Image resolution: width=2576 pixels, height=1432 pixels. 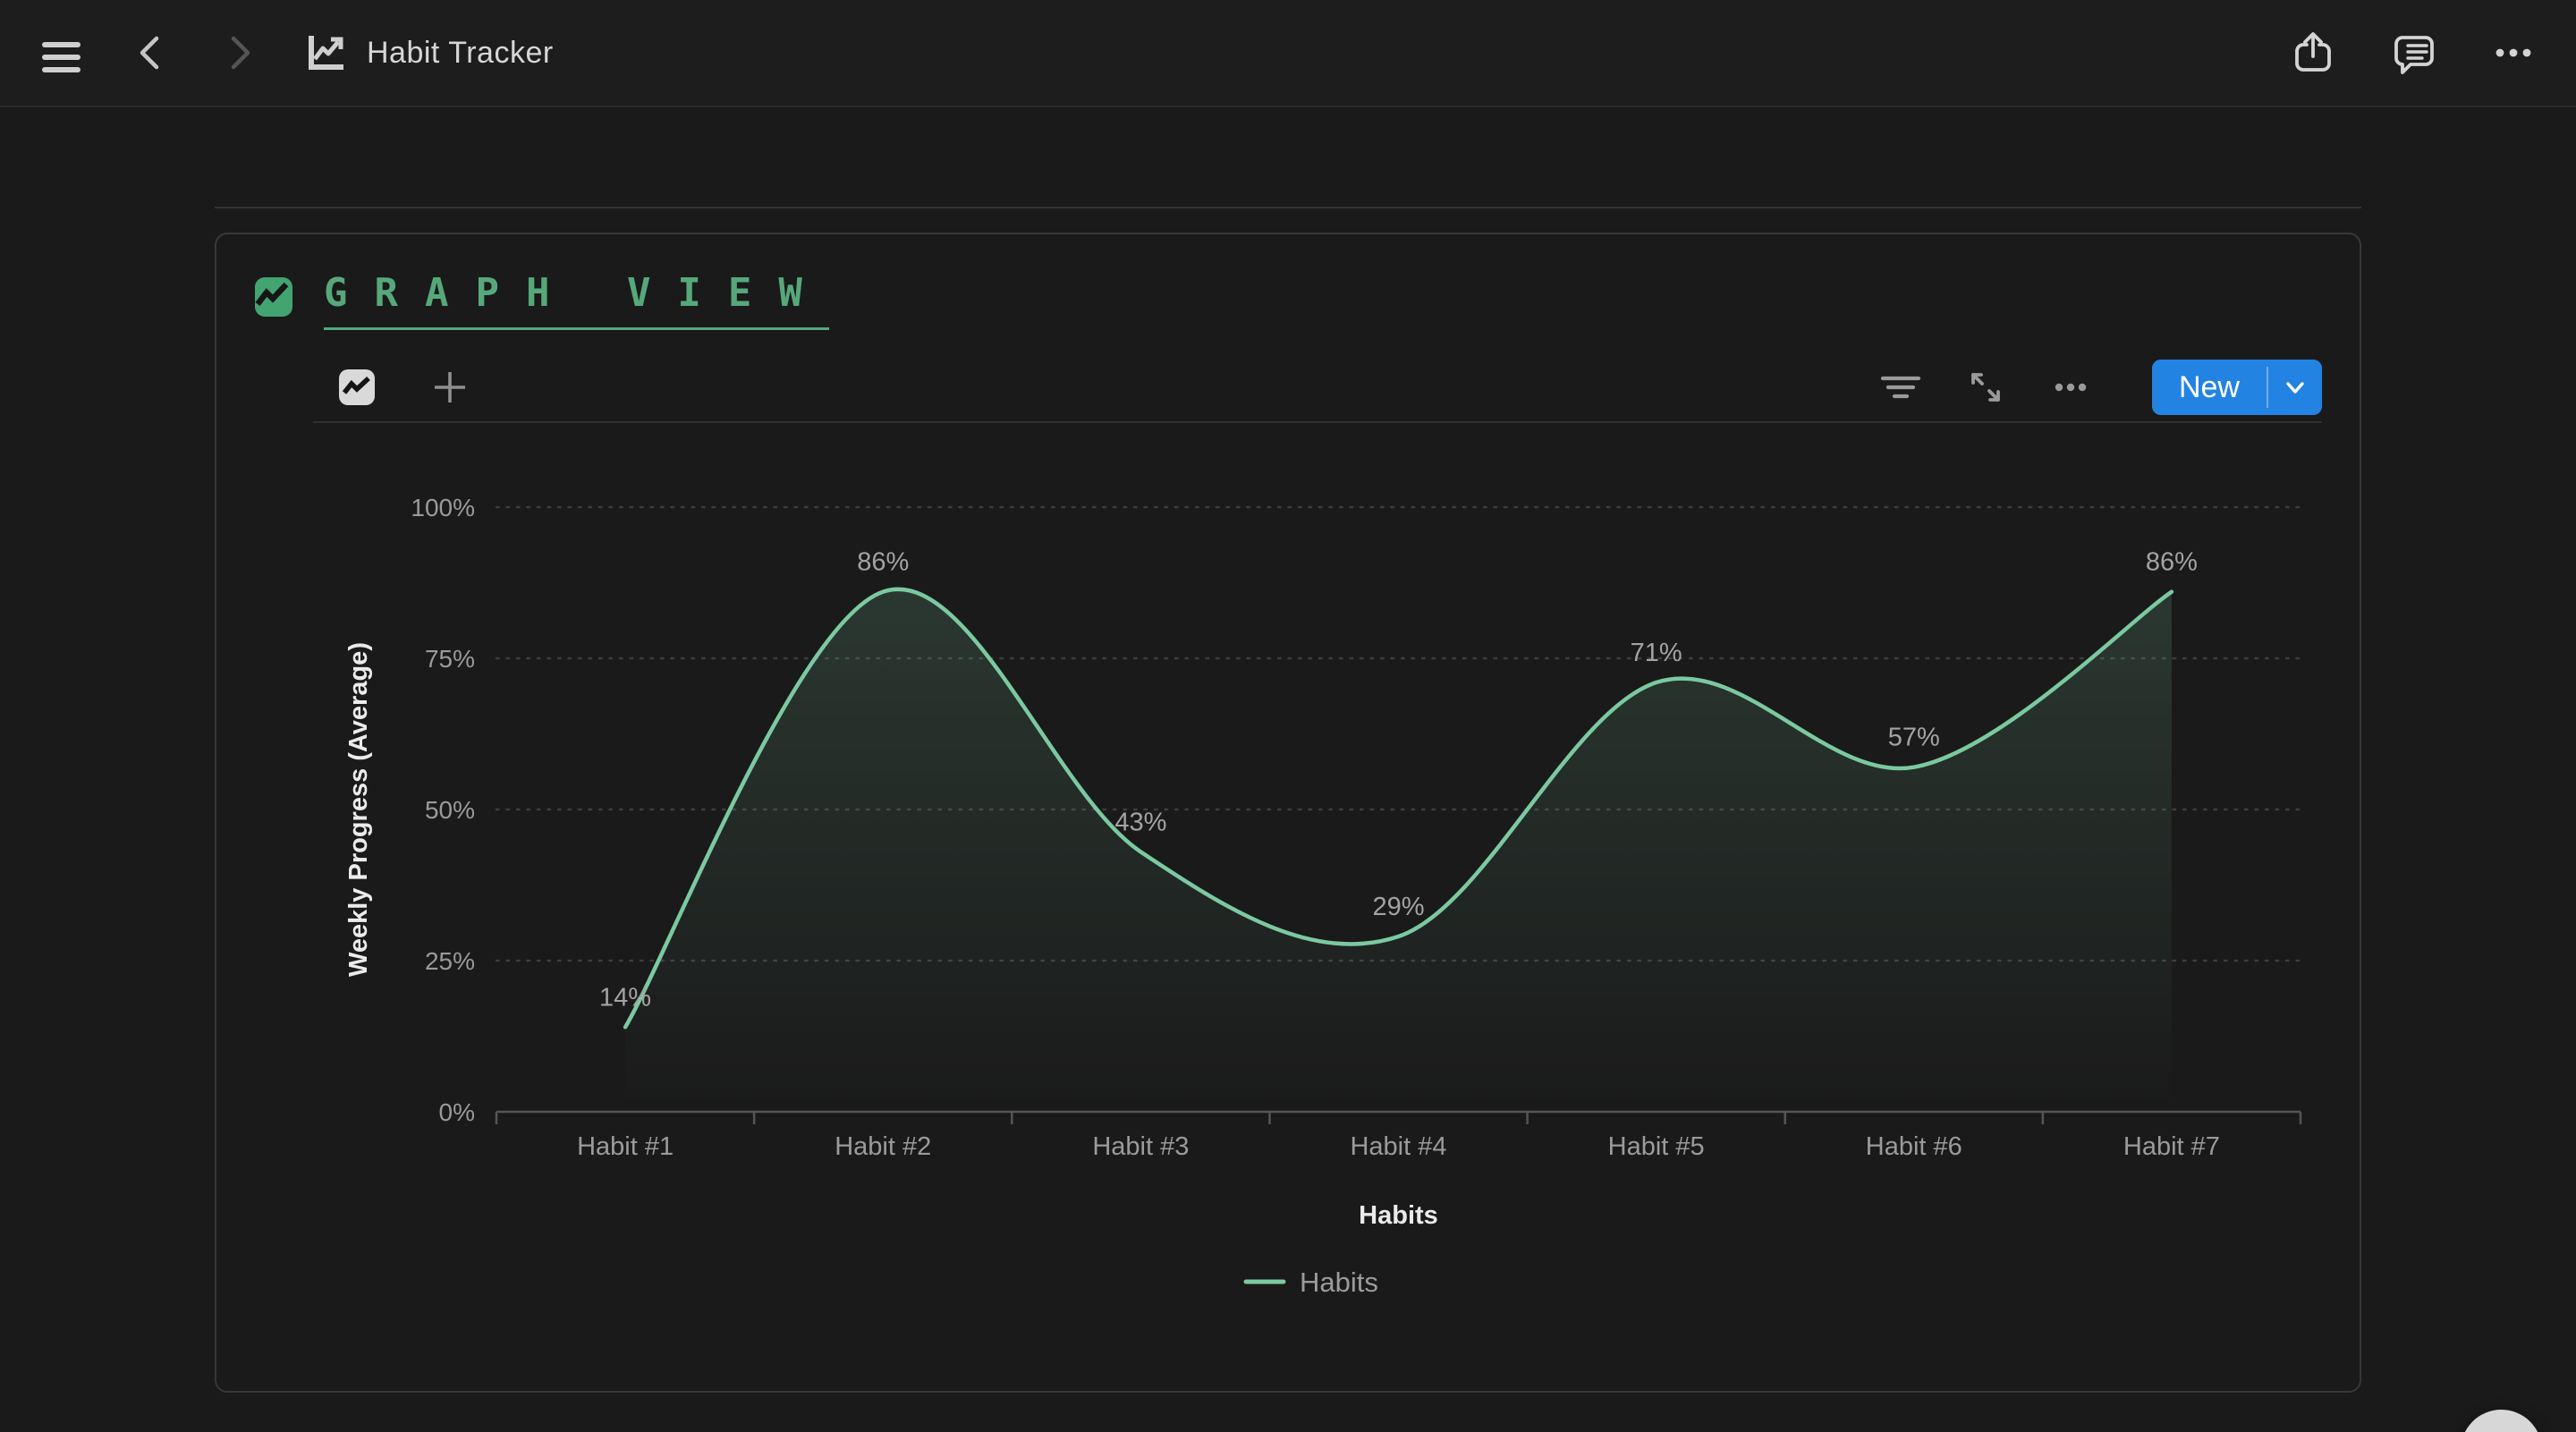 I want to click on new-split-button: New, so click(x=2236, y=387).